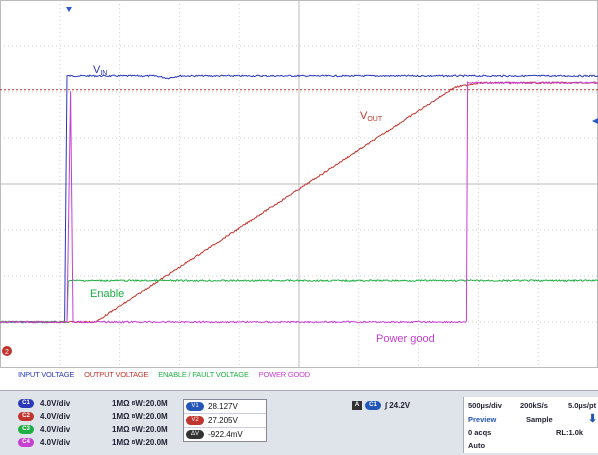  I want to click on trigger-source-badge: C1, so click(373, 405).